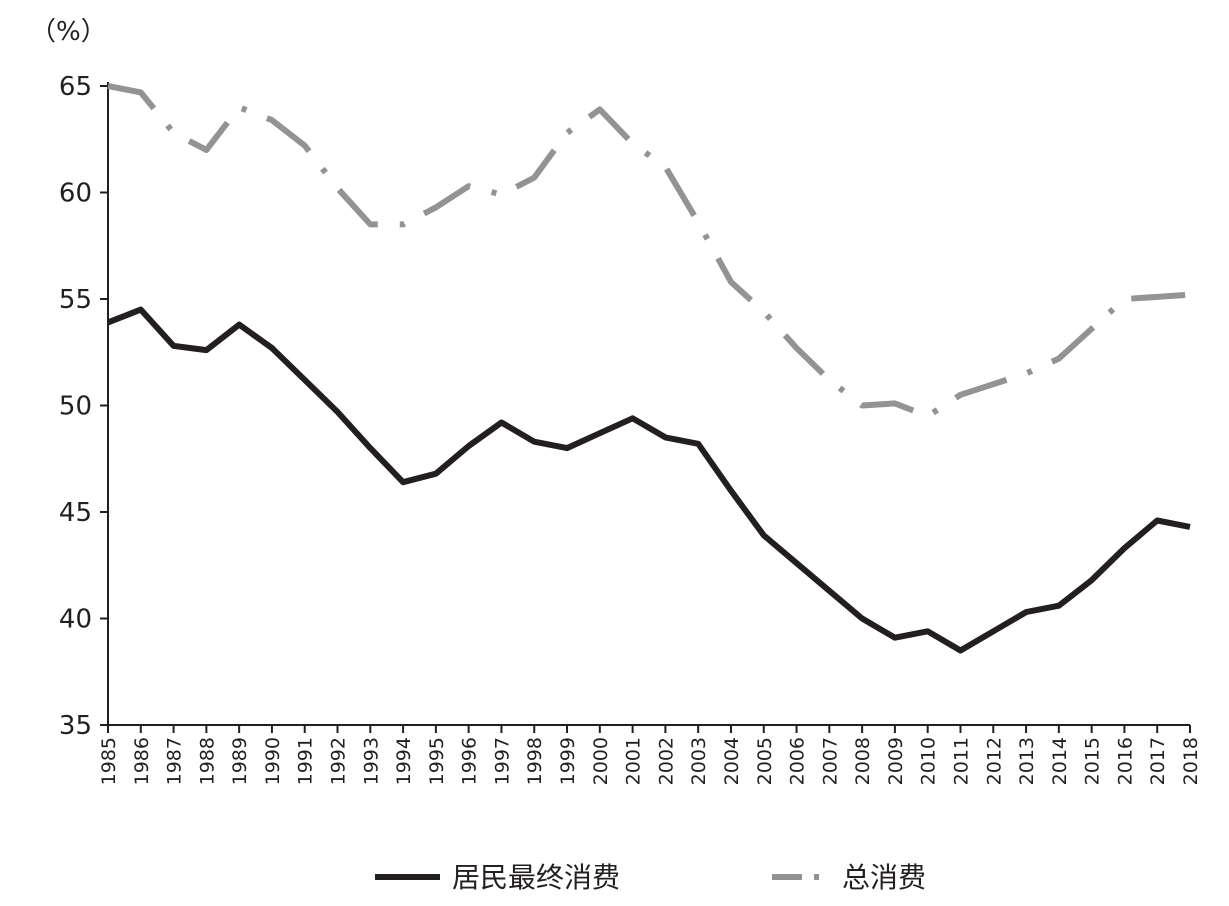  I want to click on y-tick-label: 65, so click(75, 87).